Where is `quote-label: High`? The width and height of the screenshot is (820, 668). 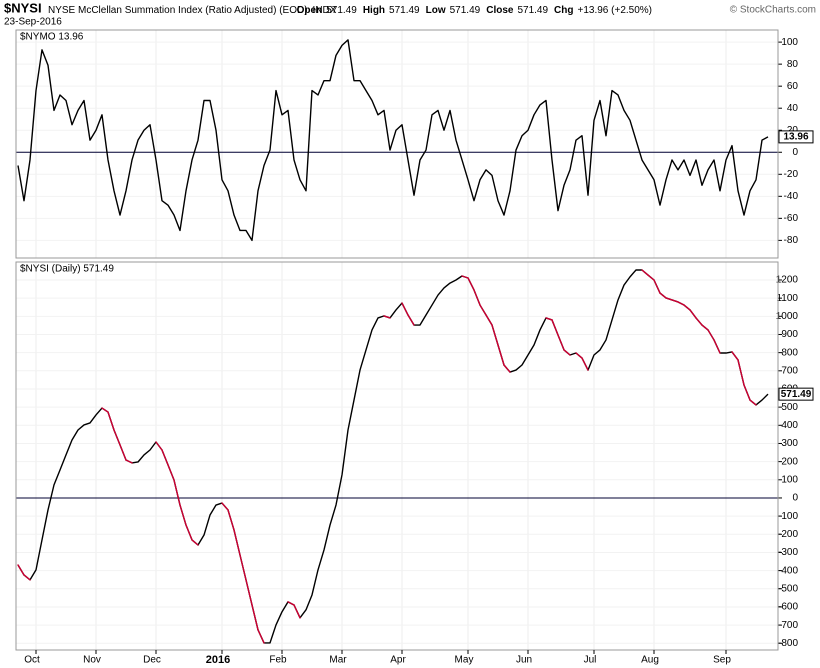
quote-label: High is located at coordinates (374, 10).